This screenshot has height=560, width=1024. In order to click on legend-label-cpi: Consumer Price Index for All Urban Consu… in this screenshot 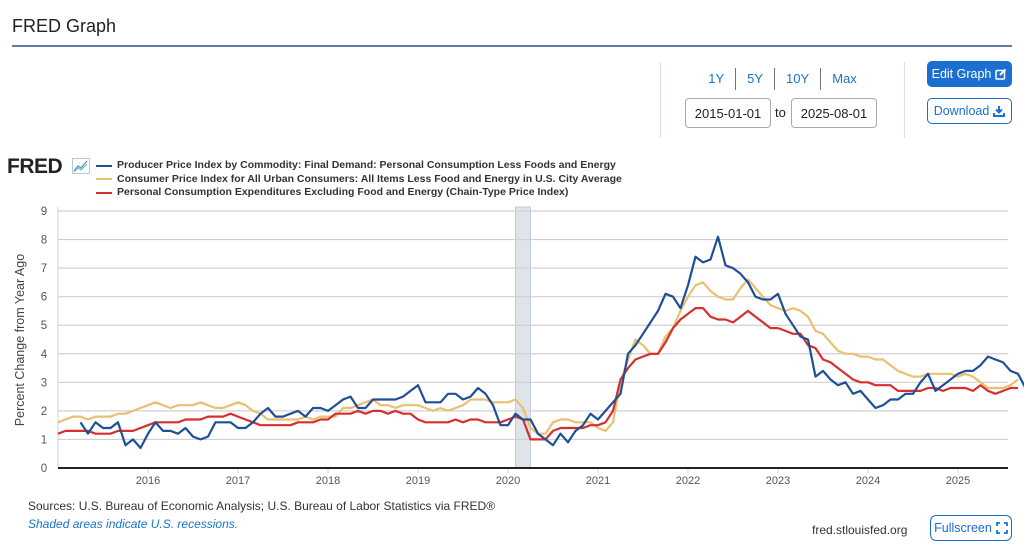, I will do `click(369, 178)`.